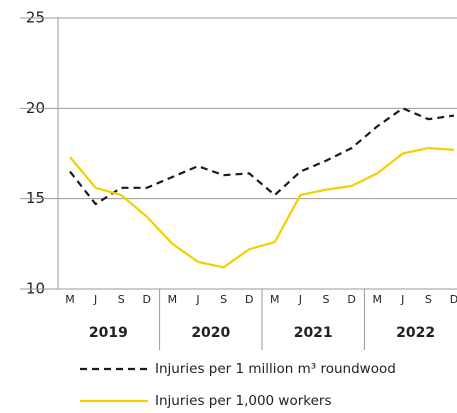 Image resolution: width=457 pixels, height=413 pixels. Describe the element at coordinates (108, 333) in the screenshot. I see `year-label: 2019` at that location.